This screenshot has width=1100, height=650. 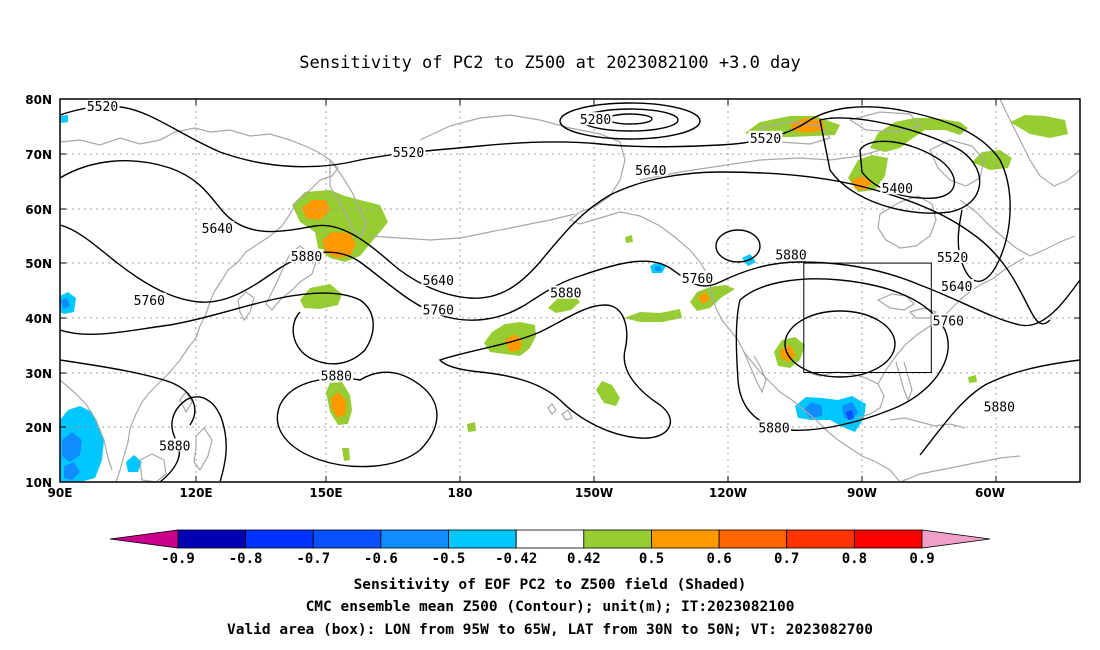 I want to click on coastline-philippines, so click(x=186, y=402).